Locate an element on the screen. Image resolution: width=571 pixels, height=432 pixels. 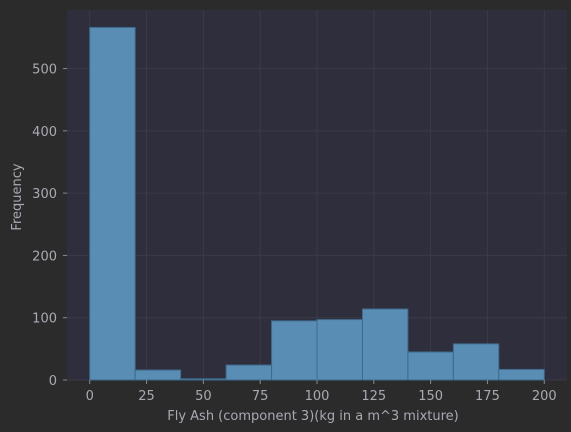
y-axis-label: Frequency is located at coordinates (17, 196).